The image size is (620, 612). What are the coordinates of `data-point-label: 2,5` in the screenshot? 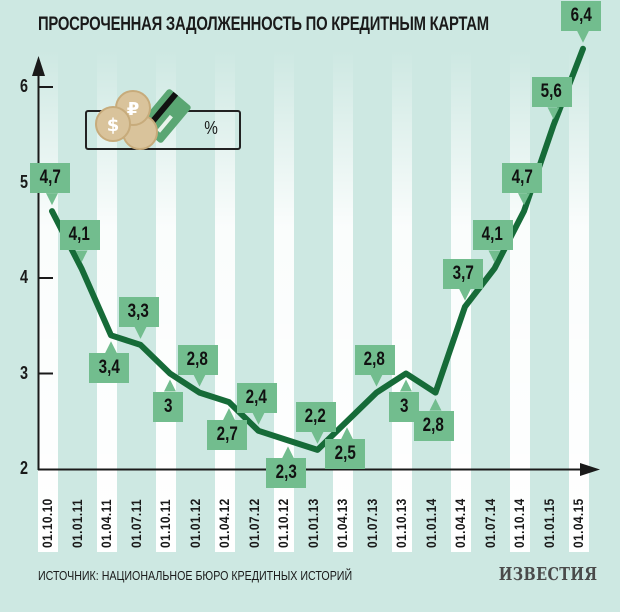 It's located at (345, 454).